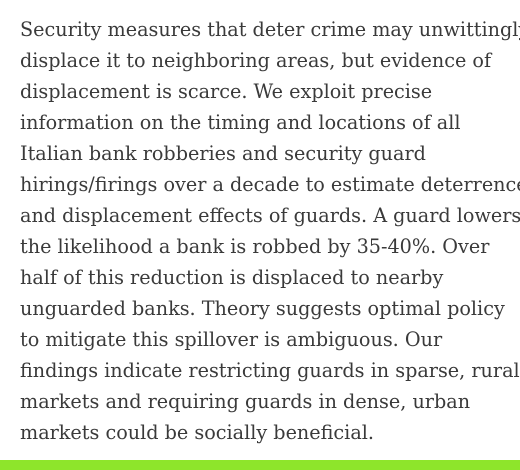 Image resolution: width=520 pixels, height=470 pixels. I want to click on accent-bar, so click(260, 465).